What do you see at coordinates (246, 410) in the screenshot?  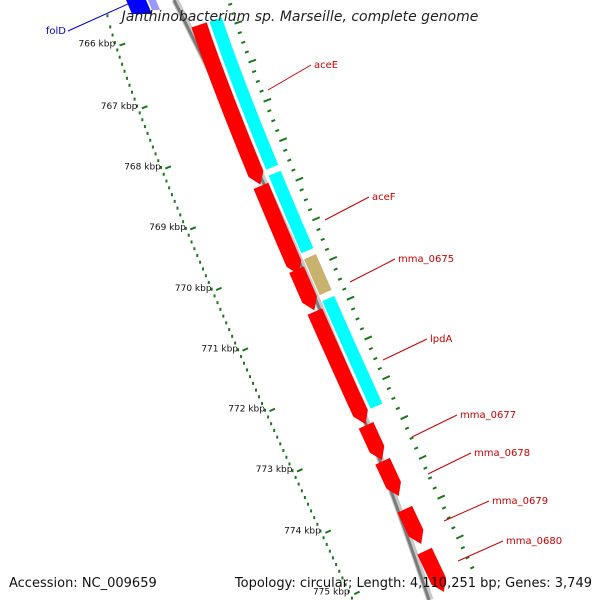 I see `ruler-tick-label: 772 kbp` at bounding box center [246, 410].